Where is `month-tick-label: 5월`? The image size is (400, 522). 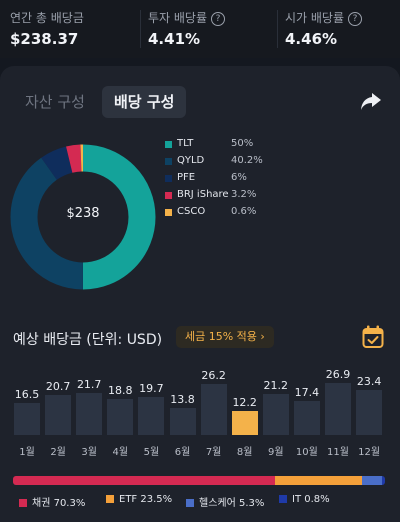 month-tick-label: 5월 is located at coordinates (151, 452).